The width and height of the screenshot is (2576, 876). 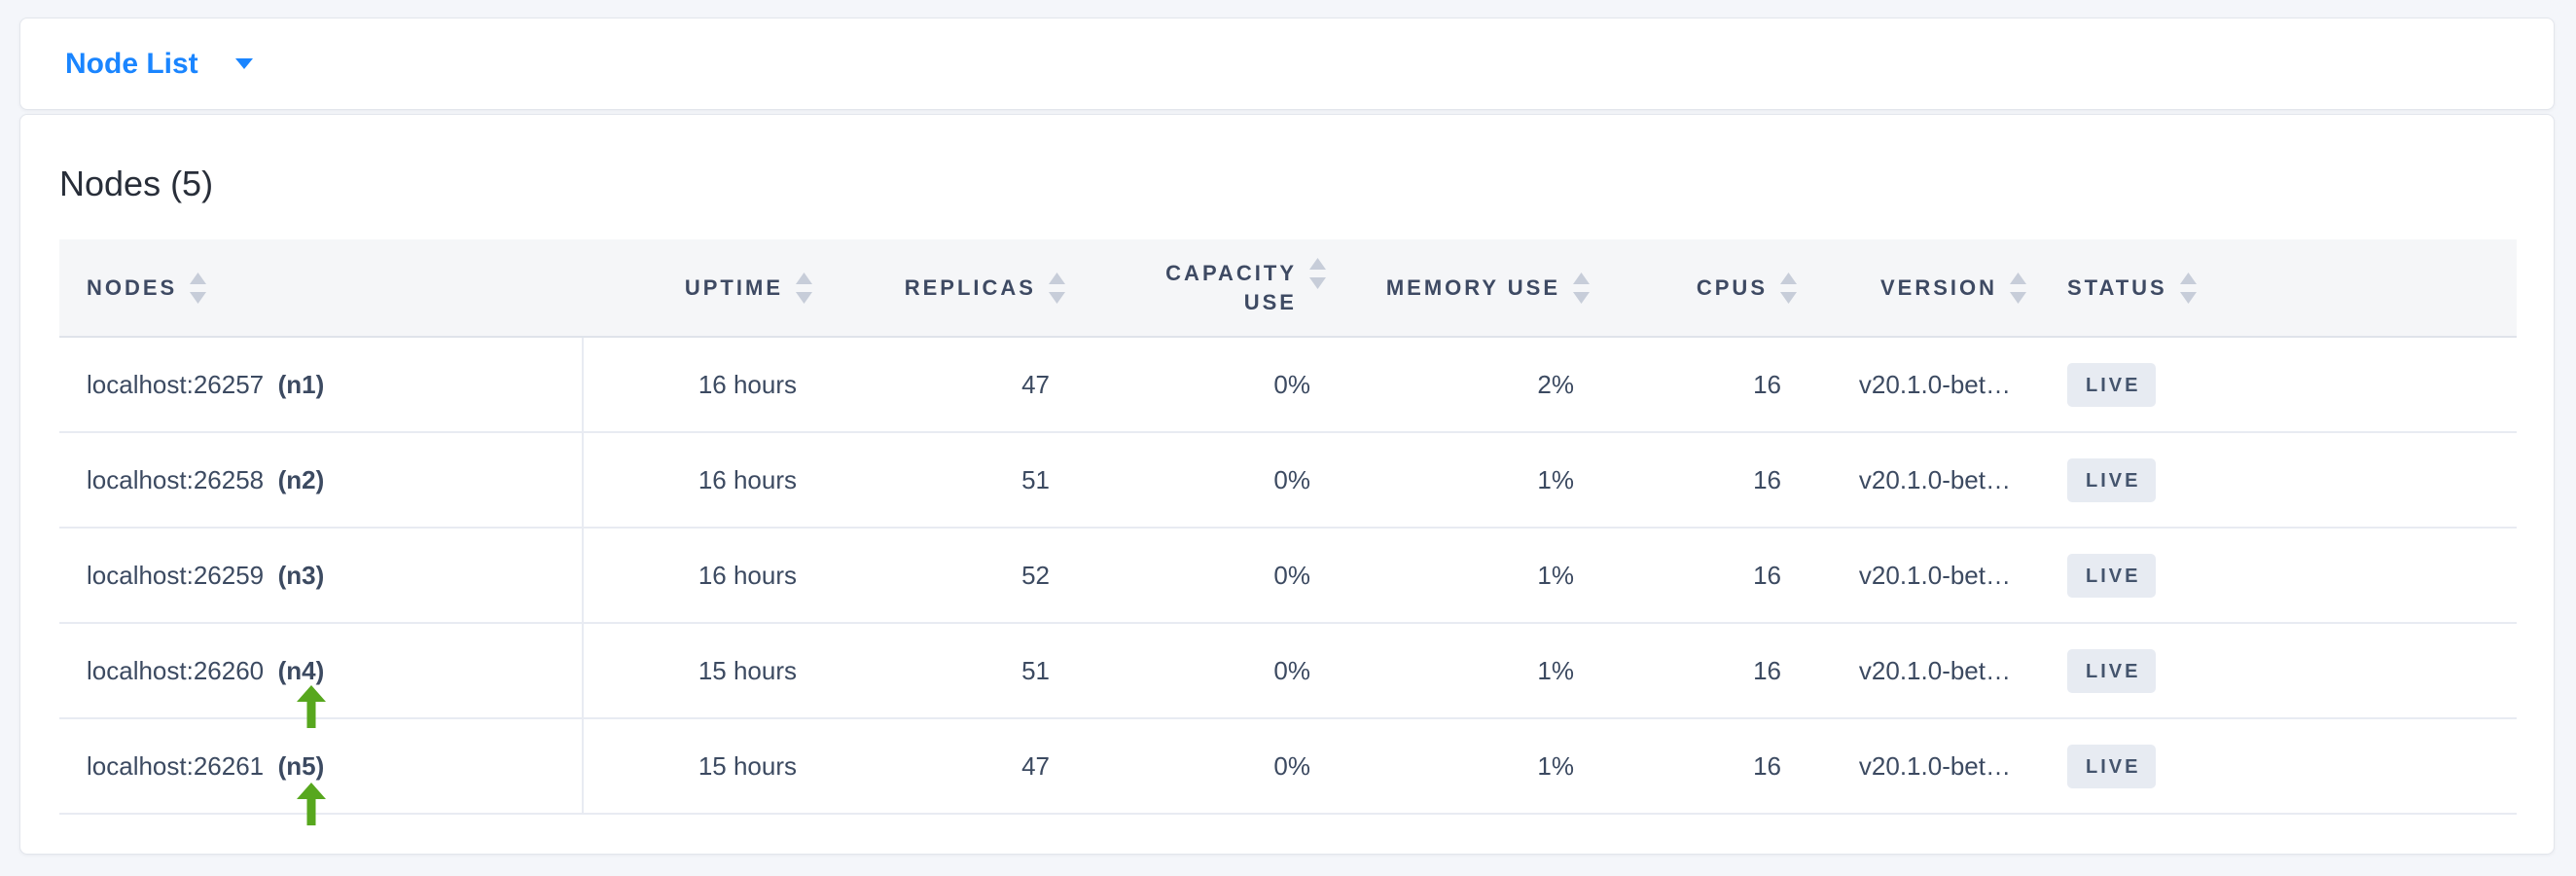 I want to click on node-id: (n1), so click(x=297, y=384).